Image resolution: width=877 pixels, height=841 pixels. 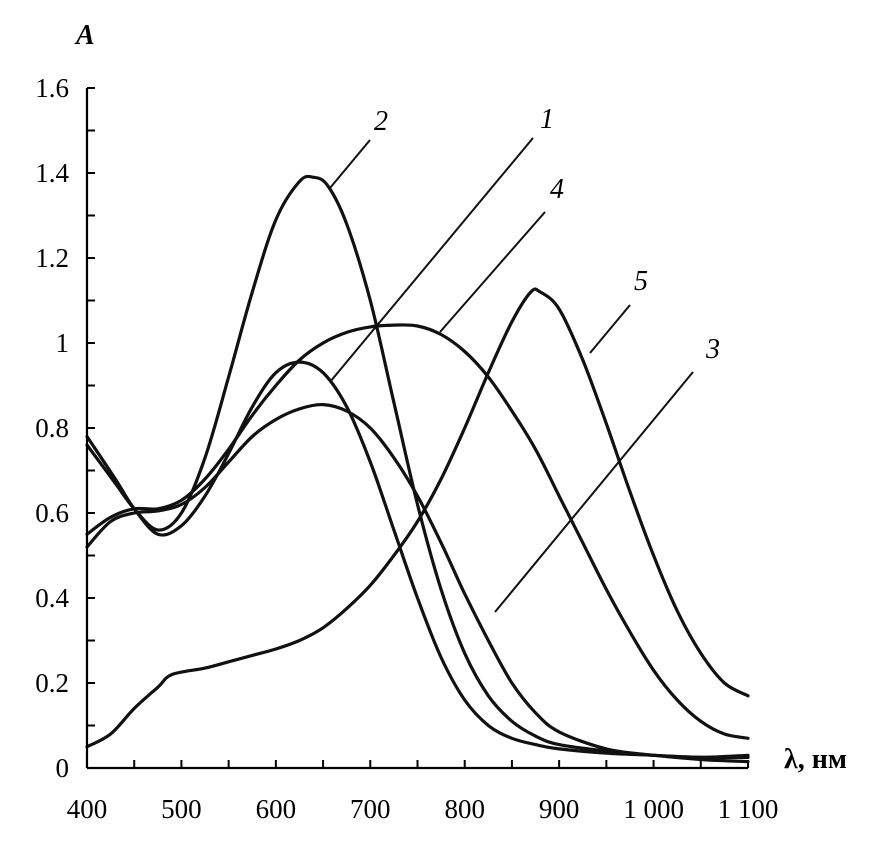 I want to click on y-tick-label: 1, so click(x=63, y=343).